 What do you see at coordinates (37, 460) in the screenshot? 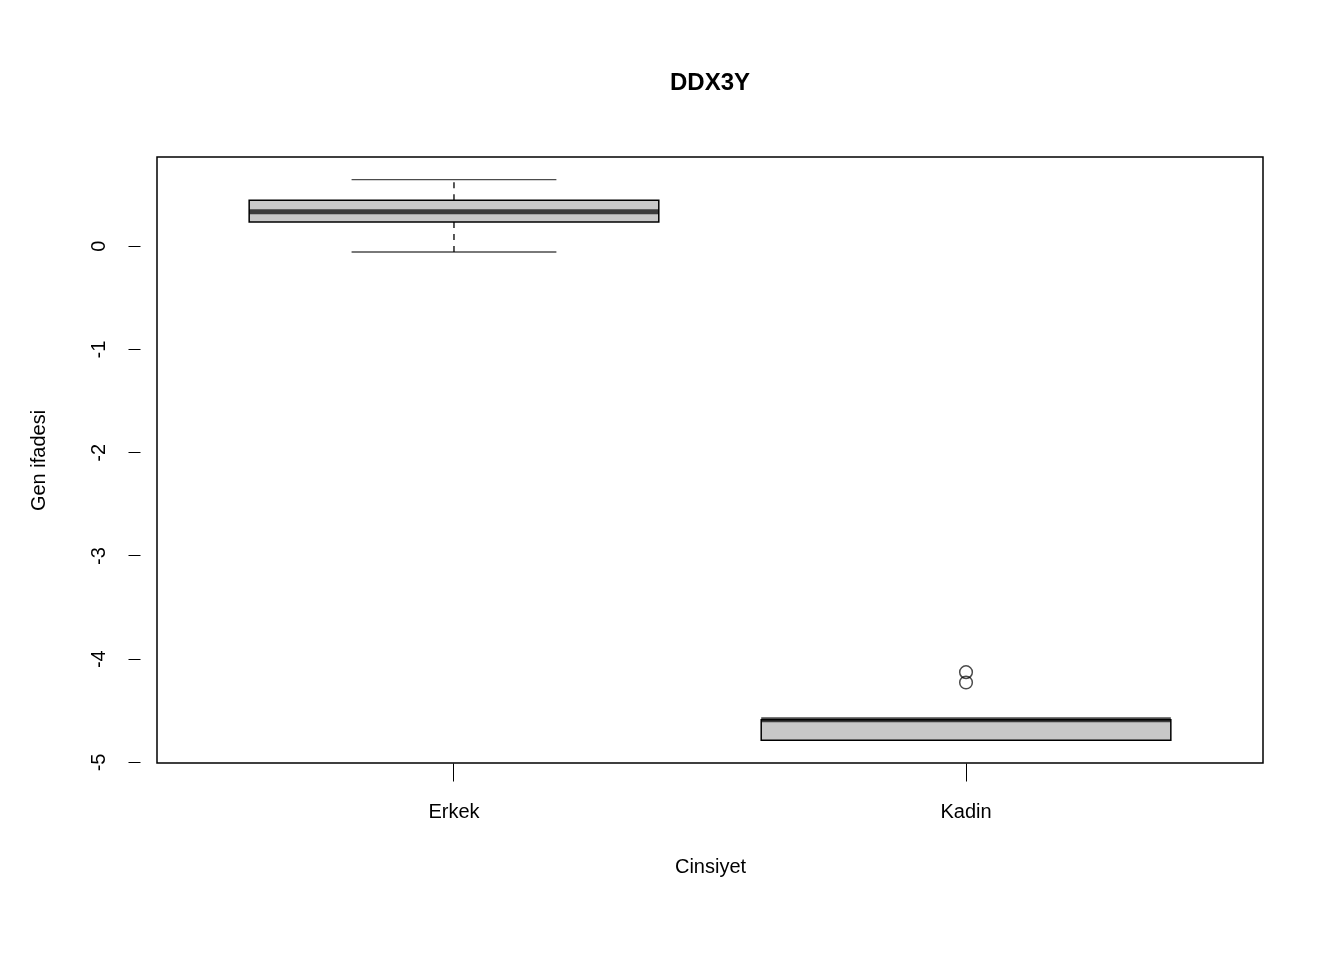
I see `y-axis-title: Gen ifadesi` at bounding box center [37, 460].